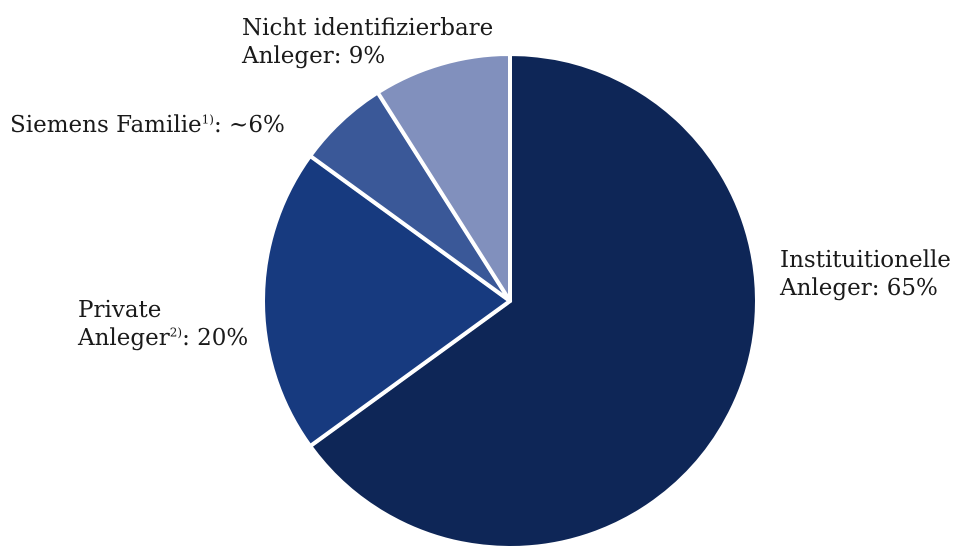  Describe the element at coordinates (368, 28) in the screenshot. I see `label-nicht-line1: Nicht identifizierbare` at that location.